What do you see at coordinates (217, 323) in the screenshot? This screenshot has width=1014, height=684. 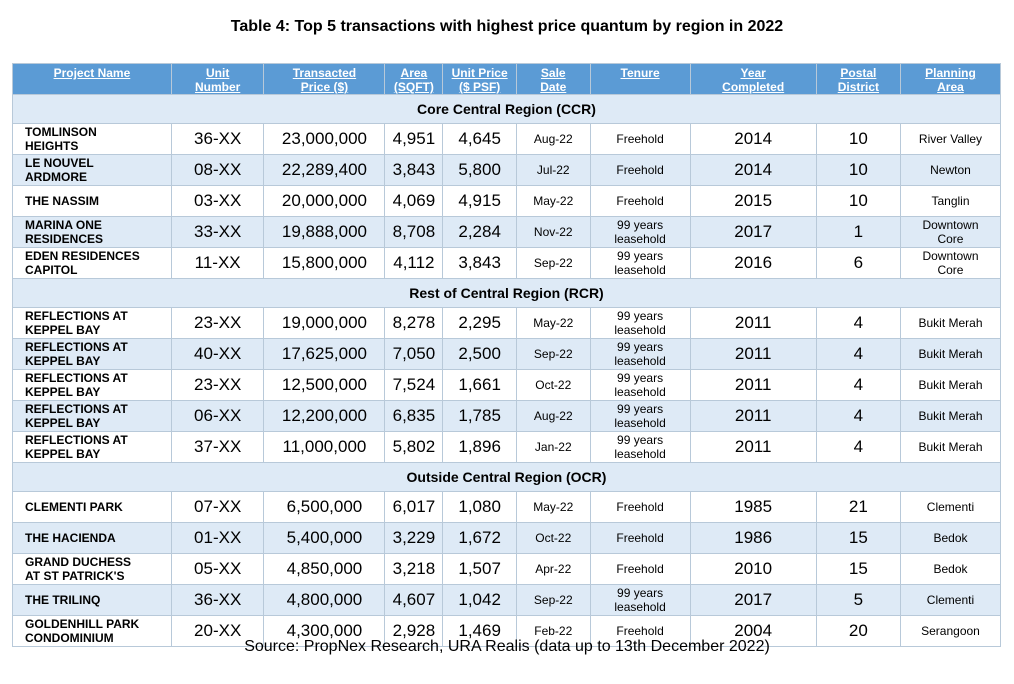 I see `cell-unit: 23-XX` at bounding box center [217, 323].